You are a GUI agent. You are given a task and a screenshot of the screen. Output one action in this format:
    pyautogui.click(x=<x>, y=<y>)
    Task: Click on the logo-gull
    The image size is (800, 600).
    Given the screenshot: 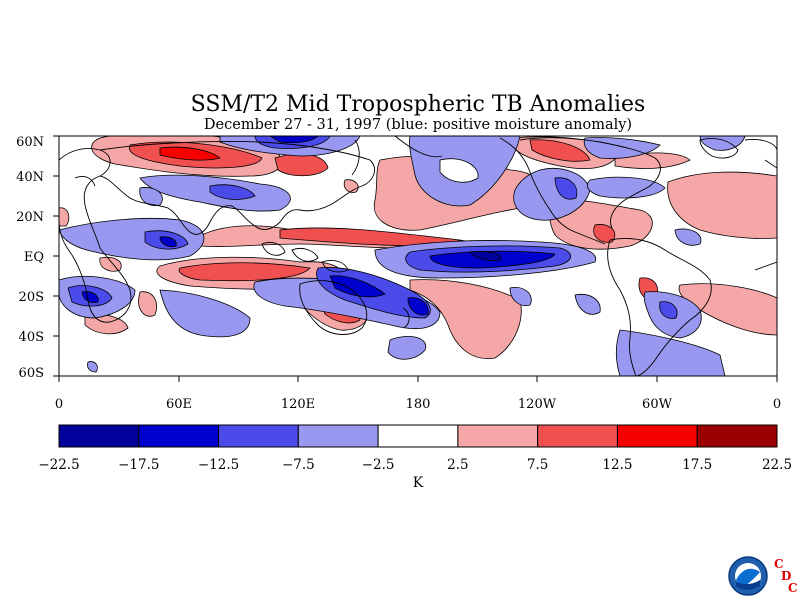 What is the action you would take?
    pyautogui.click(x=748, y=577)
    